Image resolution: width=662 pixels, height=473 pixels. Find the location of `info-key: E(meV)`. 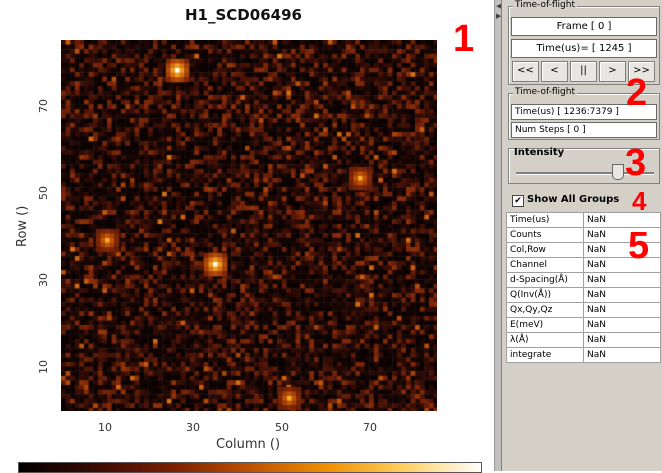

info-key: E(meV) is located at coordinates (545, 325).